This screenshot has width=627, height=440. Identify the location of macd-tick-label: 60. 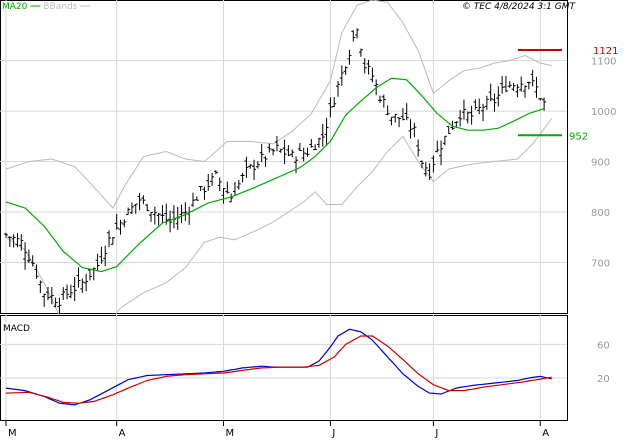
(603, 345).